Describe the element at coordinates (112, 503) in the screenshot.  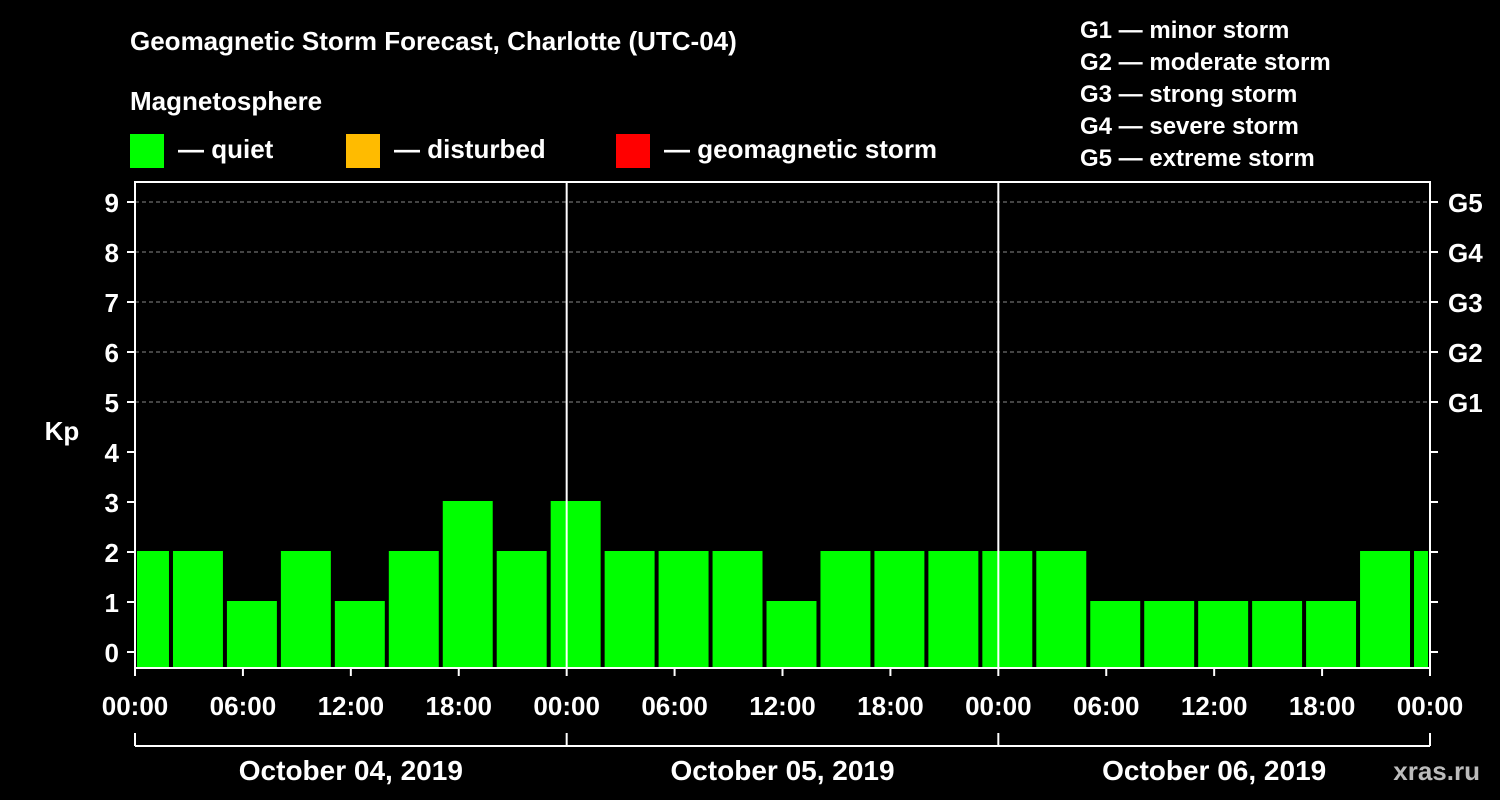
I see `y-tick-label-3: 3` at that location.